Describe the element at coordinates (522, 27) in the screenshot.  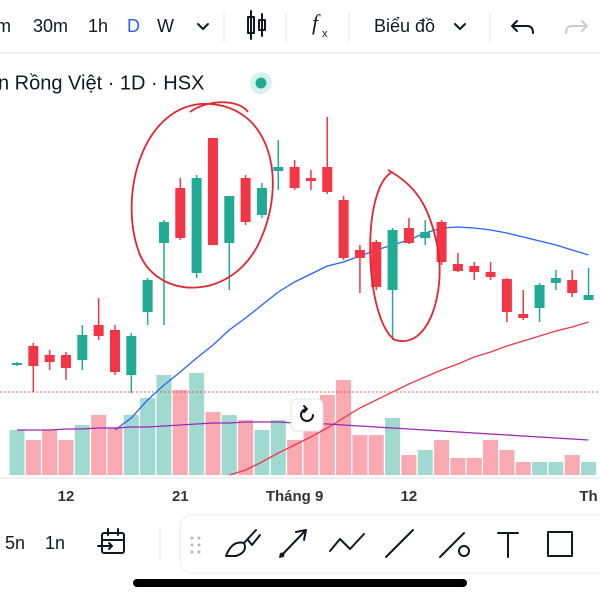
I see `undo` at that location.